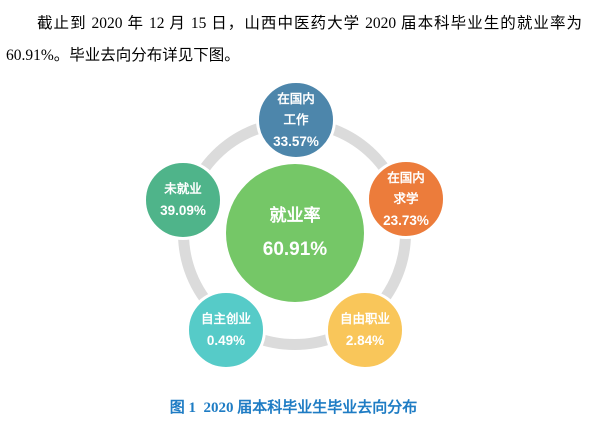 The height and width of the screenshot is (427, 609). What do you see at coordinates (225, 319) in the screenshot?
I see `bubble-label: 自主创业` at bounding box center [225, 319].